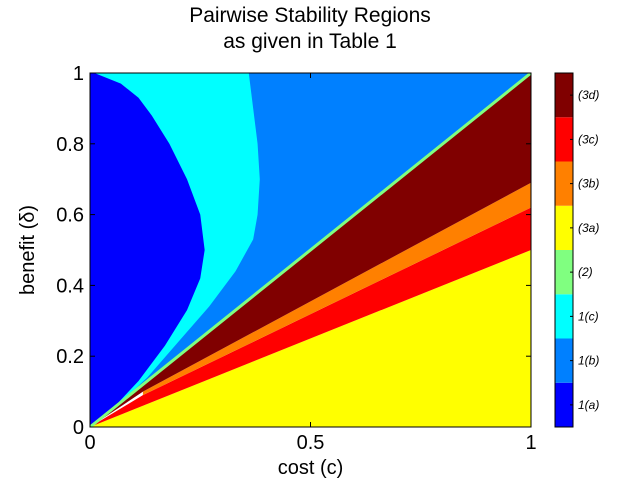 Image resolution: width=619 pixels, height=488 pixels. What do you see at coordinates (588, 228) in the screenshot?
I see `colorbar-label: (3a)` at bounding box center [588, 228].